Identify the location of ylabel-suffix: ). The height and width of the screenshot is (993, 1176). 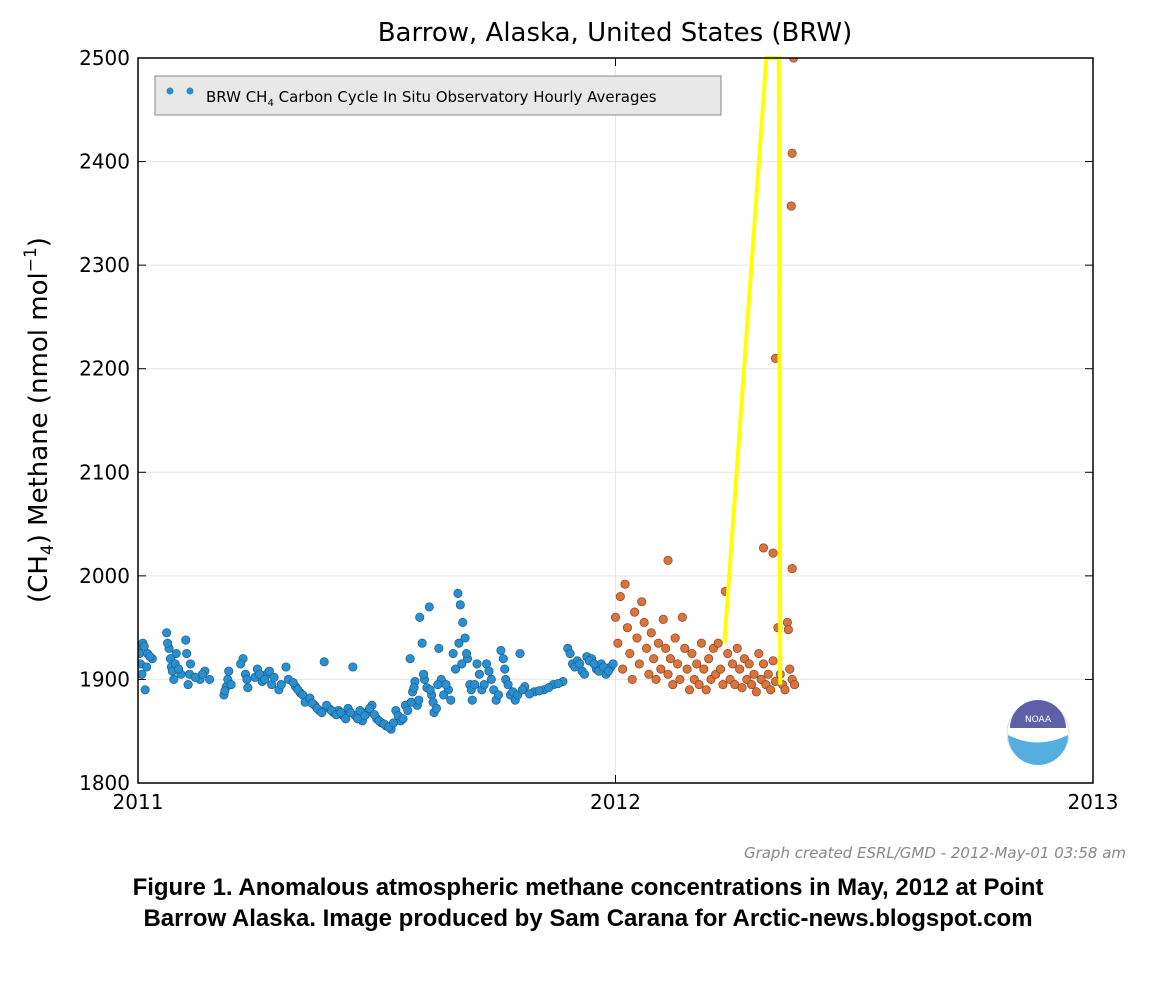
(39, 242).